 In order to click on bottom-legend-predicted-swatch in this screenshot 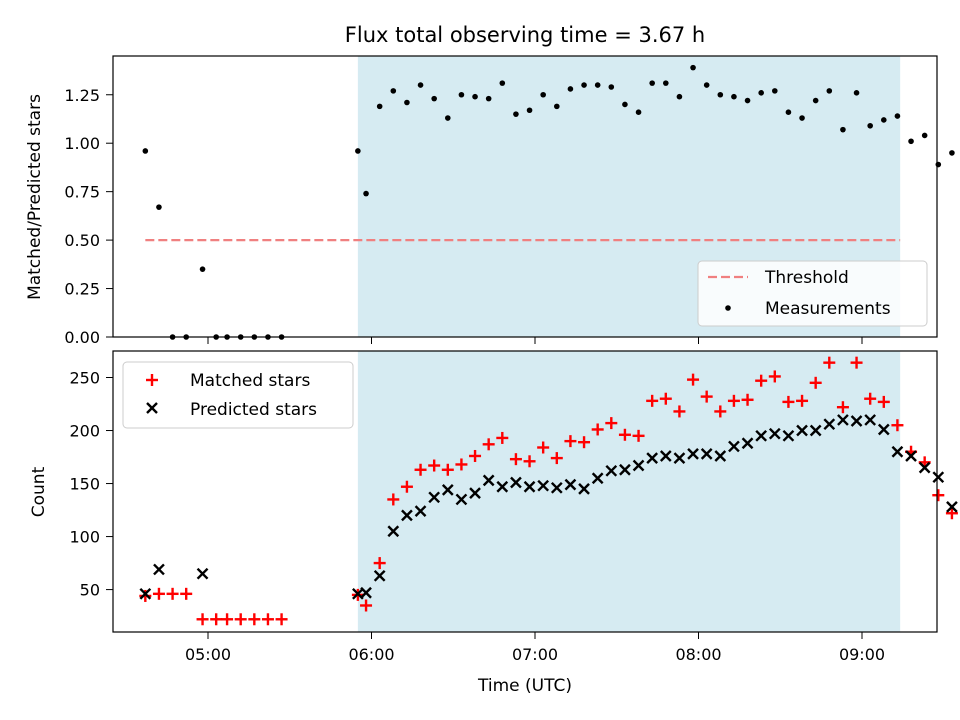, I will do `click(152, 408)`.